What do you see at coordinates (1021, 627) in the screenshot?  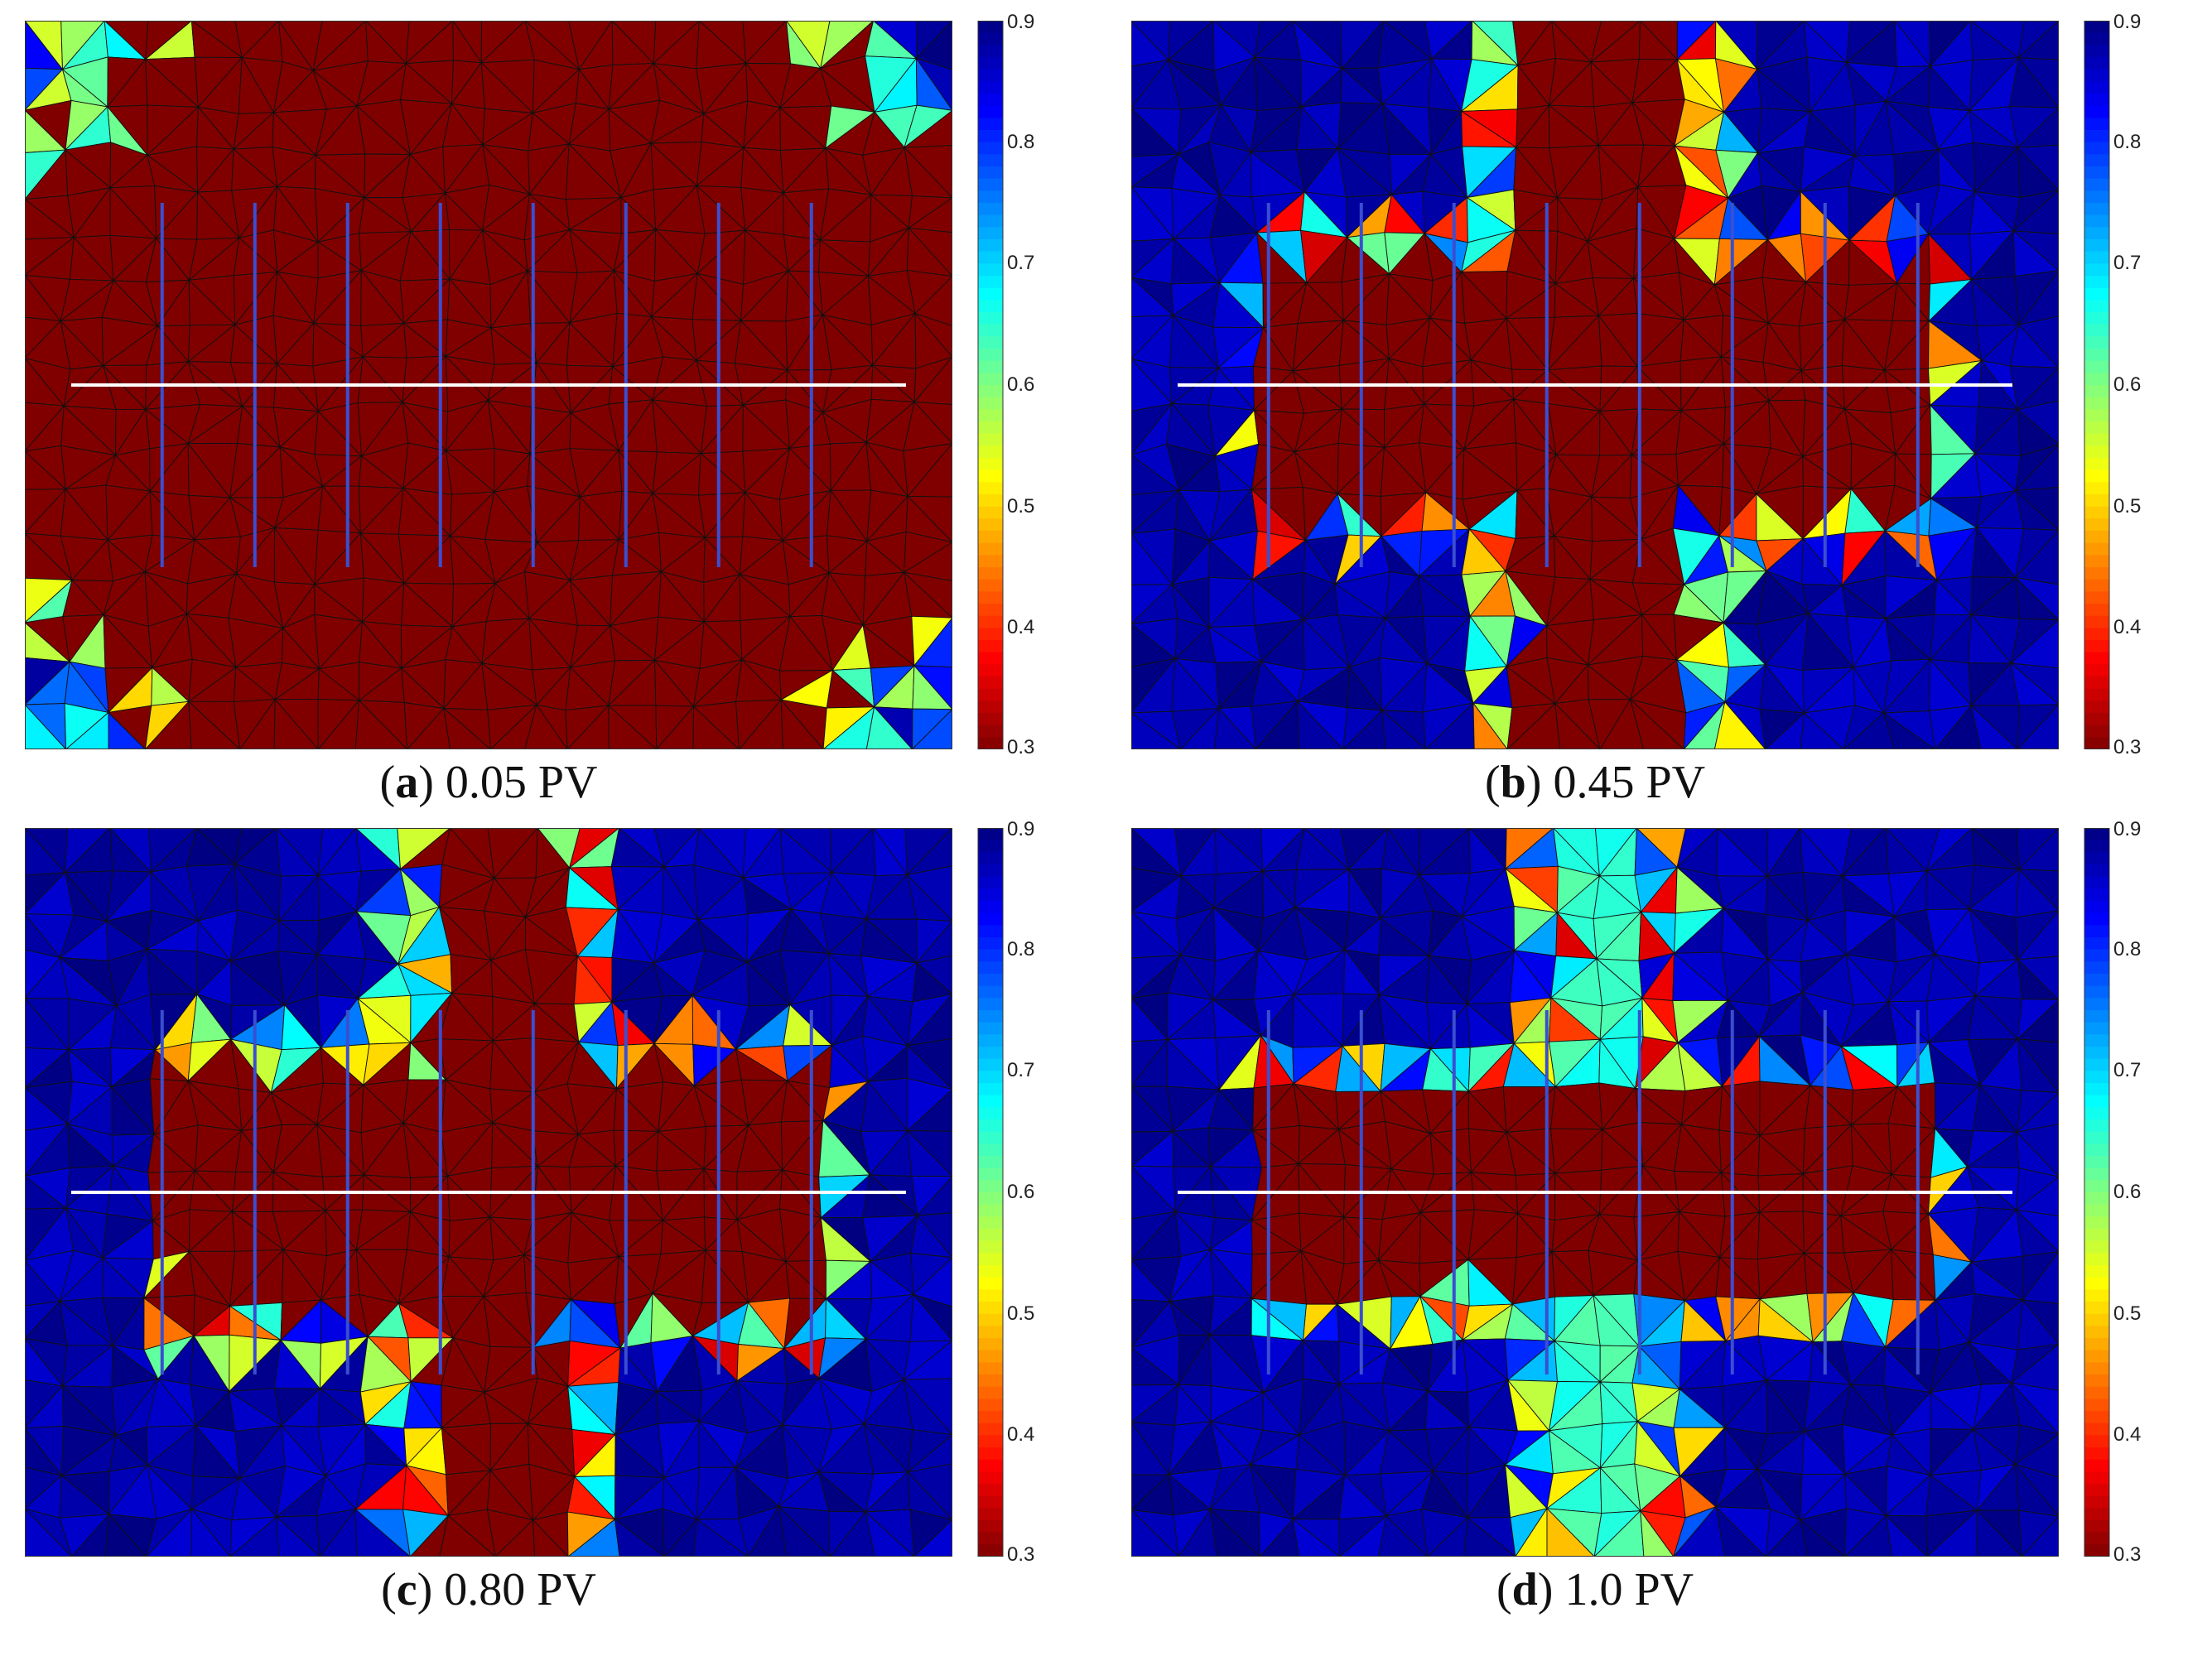 I see `colorbar-tick-label: 0.4` at bounding box center [1021, 627].